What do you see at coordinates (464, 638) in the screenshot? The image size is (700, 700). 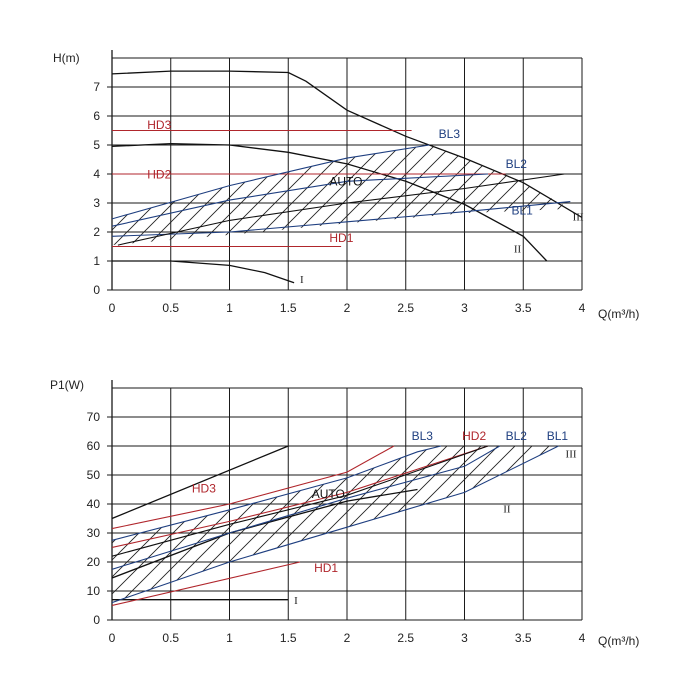 I see `x-tick-label: 3` at bounding box center [464, 638].